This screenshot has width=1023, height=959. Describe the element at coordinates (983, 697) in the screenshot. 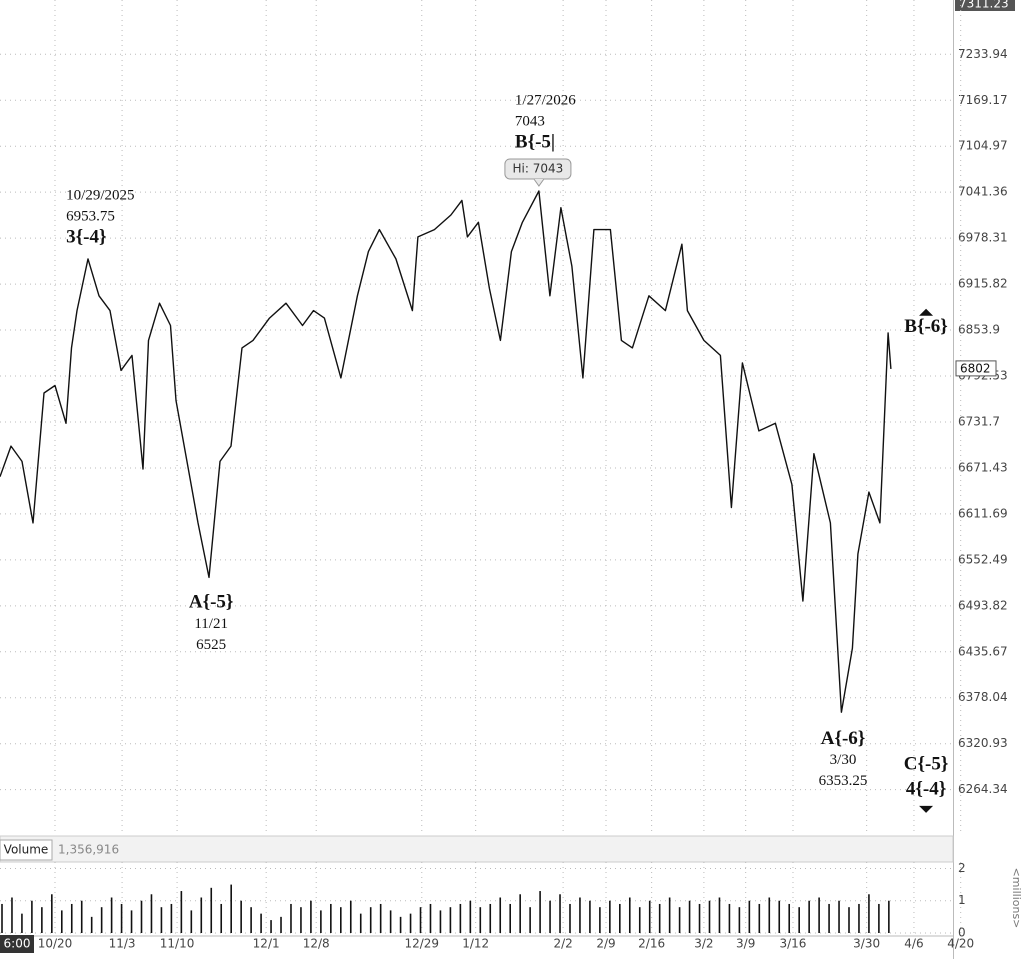

I see `y-tick-label: 6378.04` at that location.